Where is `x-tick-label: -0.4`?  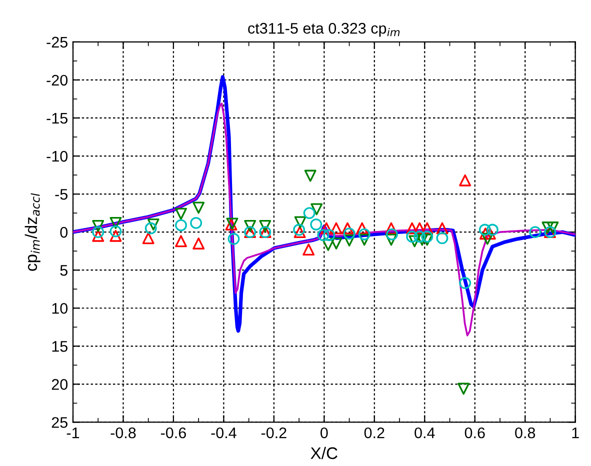
x-tick-label: -0.4 is located at coordinates (223, 432).